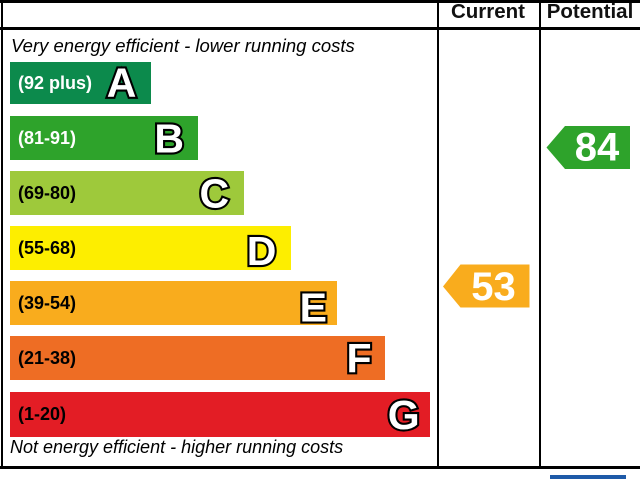  Describe the element at coordinates (262, 251) in the screenshot. I see `svg-text: D` at that location.